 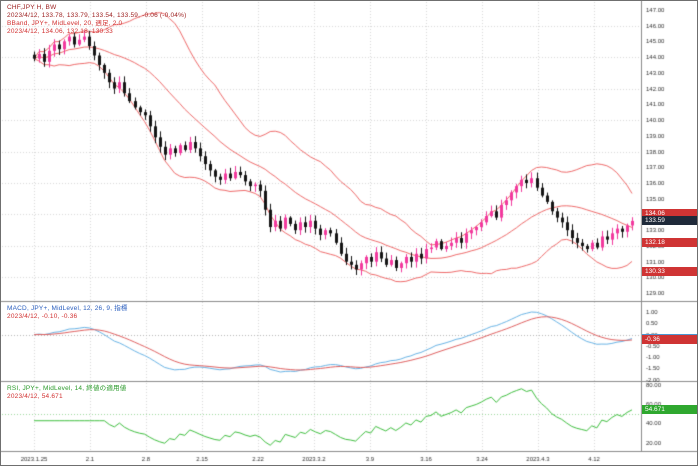 I want to click on rsi-value-tag: 54.671, so click(x=670, y=409).